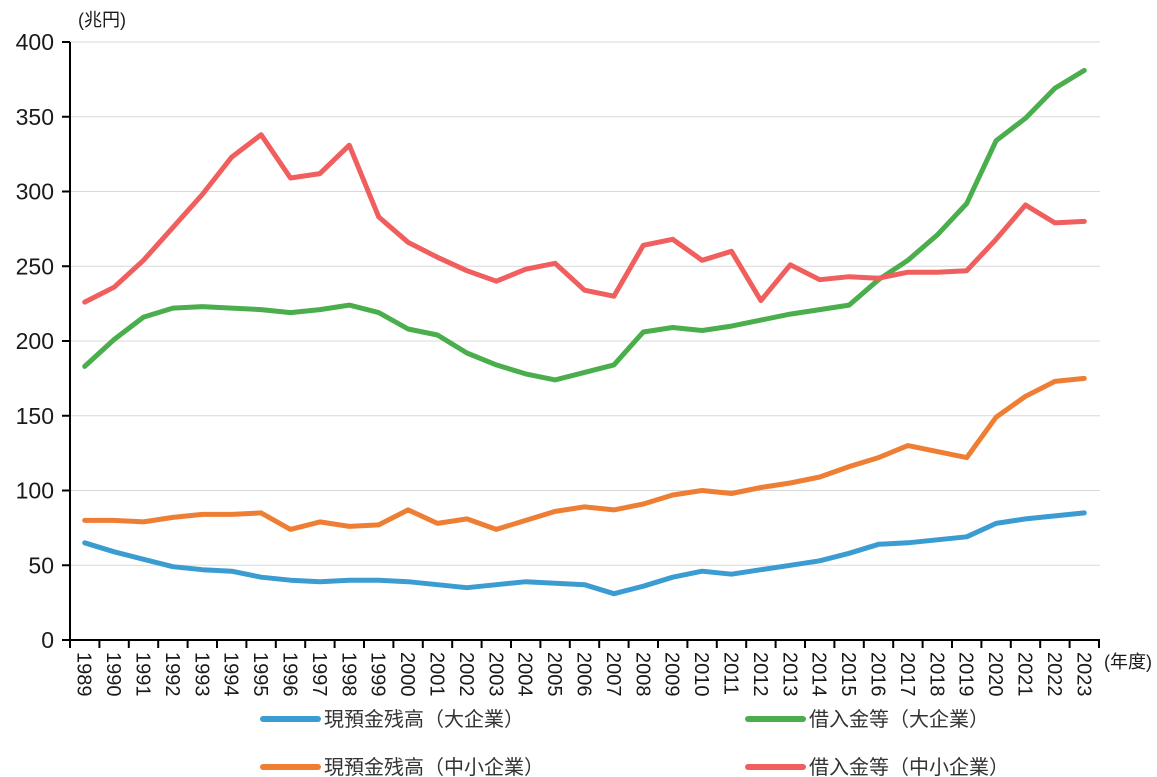 Image resolution: width=1157 pixels, height=777 pixels. Describe the element at coordinates (84, 674) in the screenshot. I see `x-tick-label: 1989` at that location.